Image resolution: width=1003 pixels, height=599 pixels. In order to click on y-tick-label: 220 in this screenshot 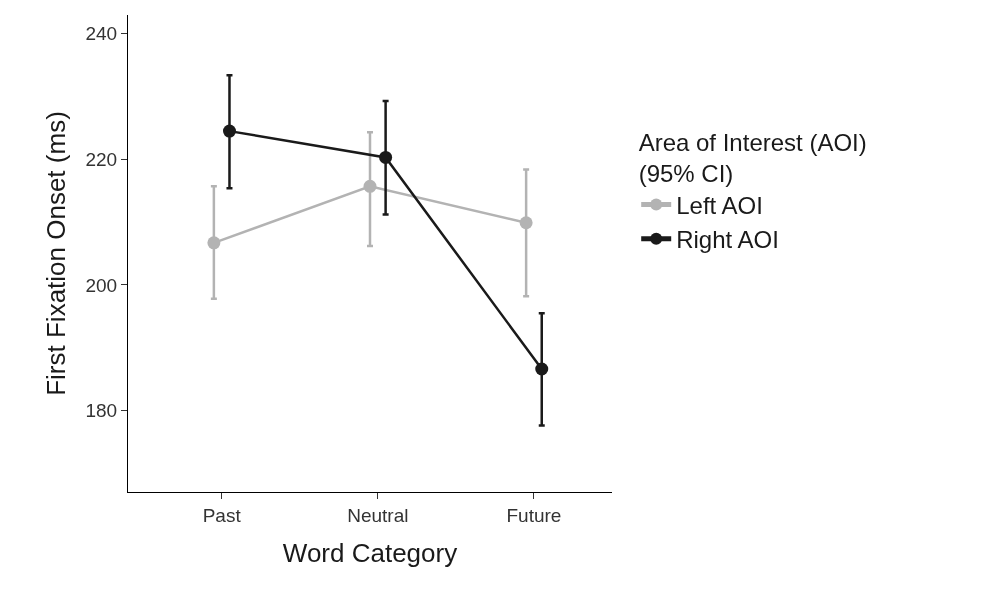, I will do `click(101, 160)`.